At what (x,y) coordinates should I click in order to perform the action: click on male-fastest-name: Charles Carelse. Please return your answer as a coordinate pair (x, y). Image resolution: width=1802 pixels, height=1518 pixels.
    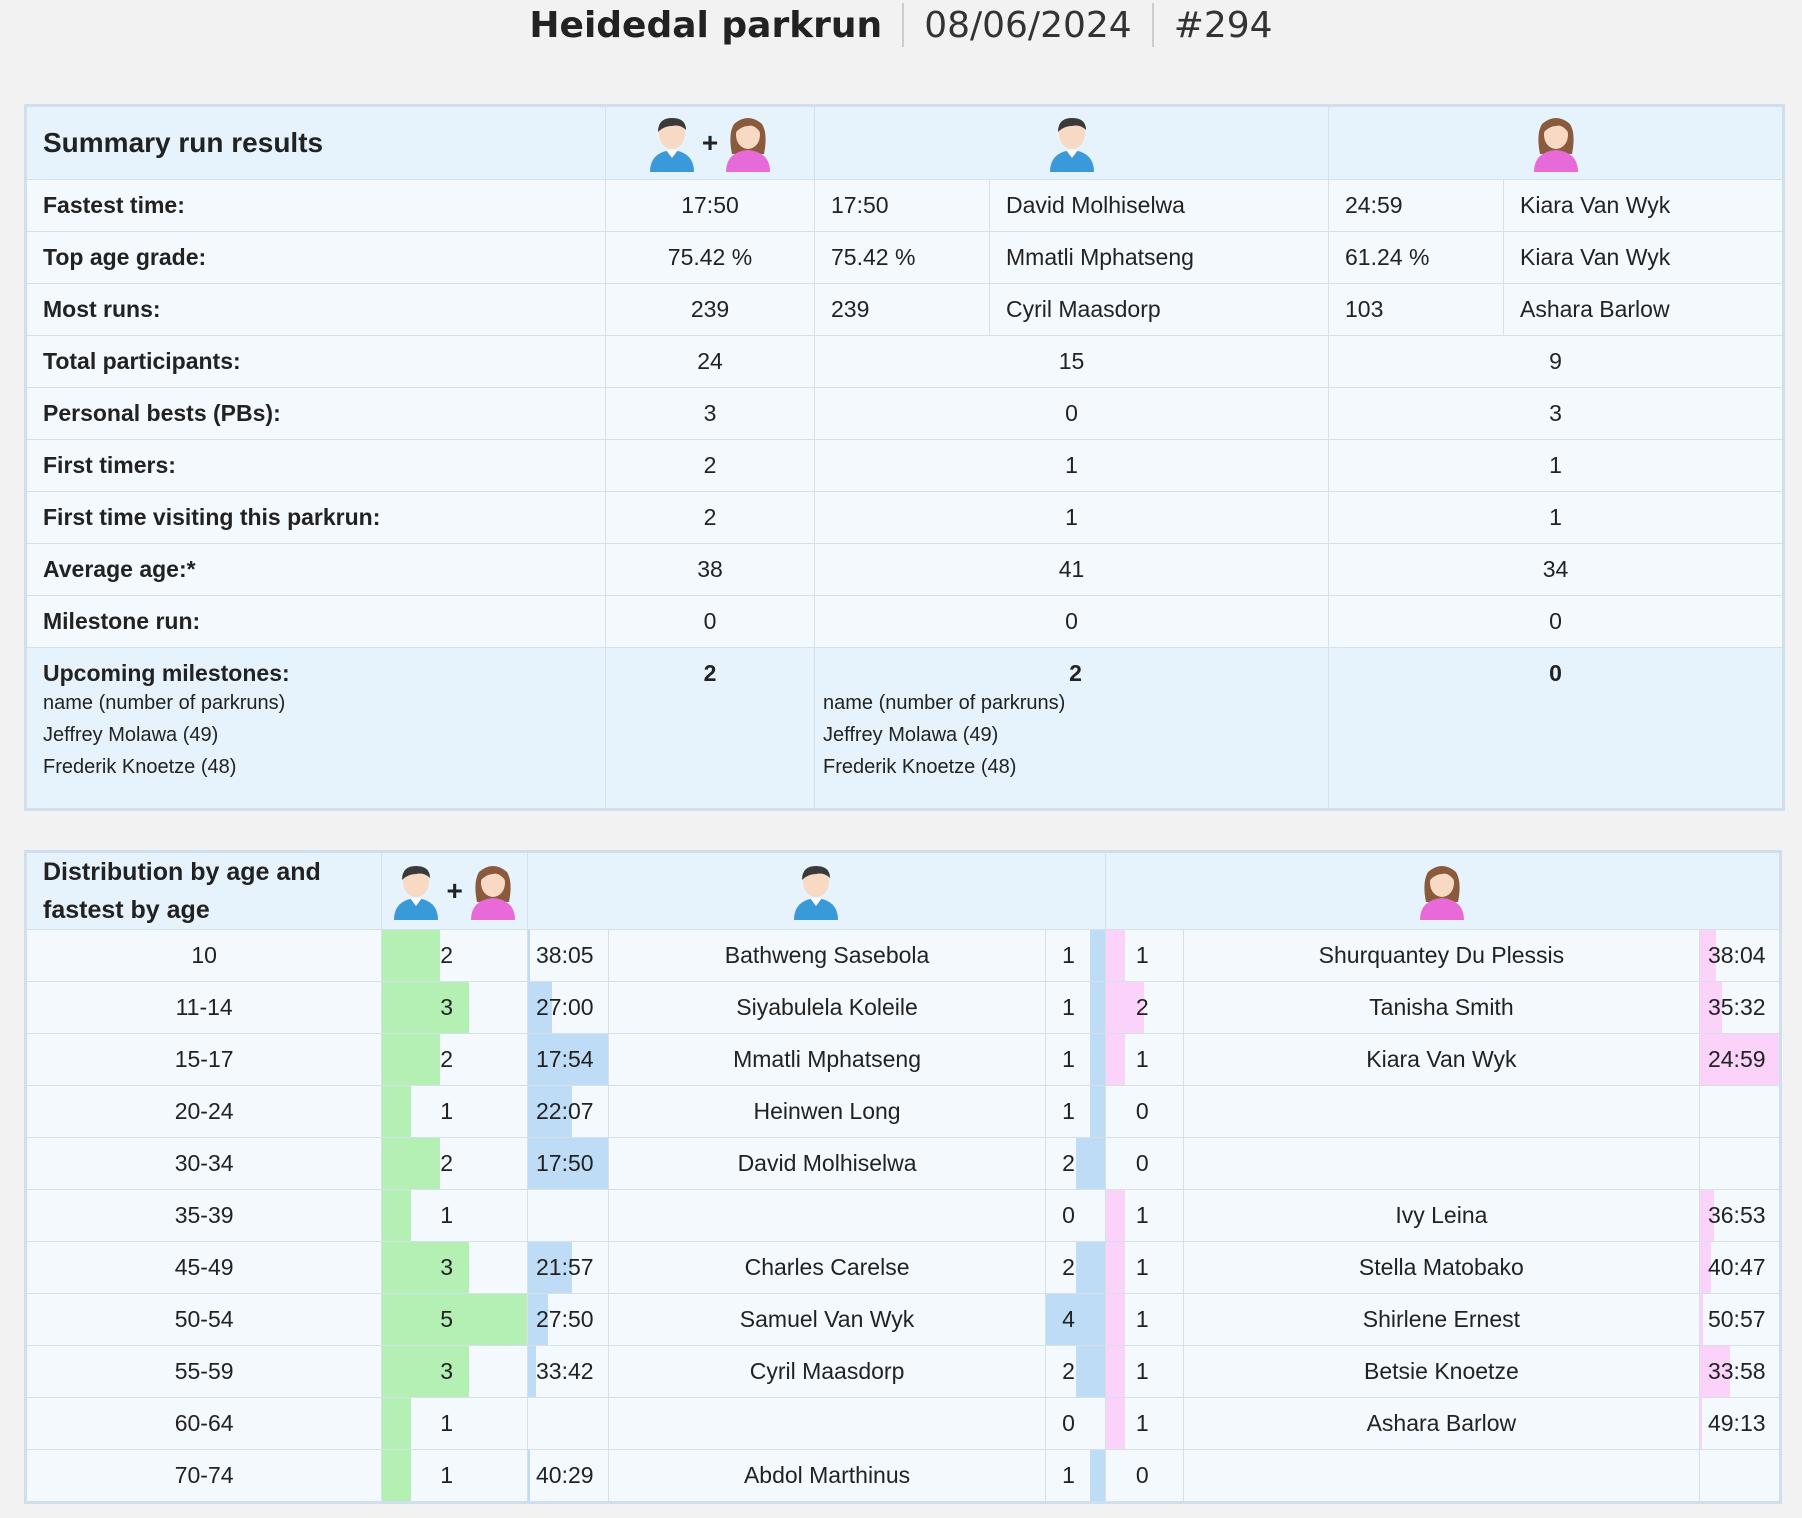
    Looking at the image, I should click on (827, 1267).